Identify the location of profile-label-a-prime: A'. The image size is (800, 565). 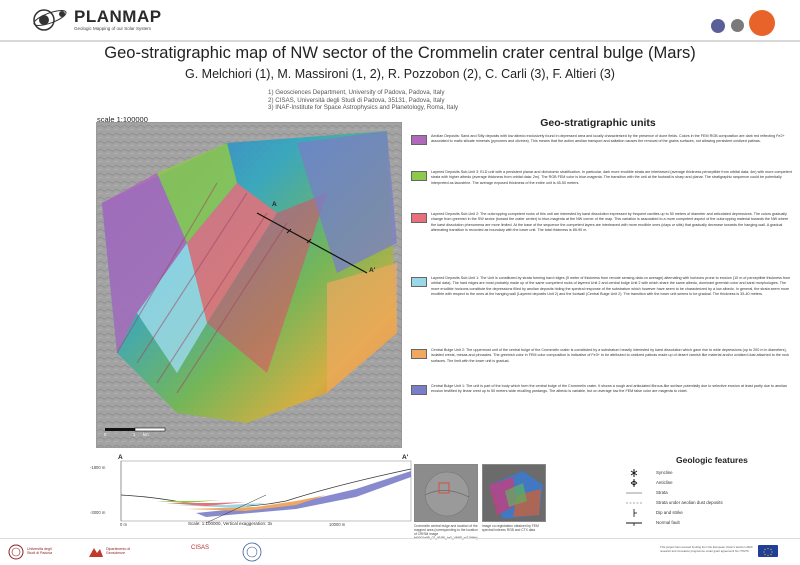
(405, 457).